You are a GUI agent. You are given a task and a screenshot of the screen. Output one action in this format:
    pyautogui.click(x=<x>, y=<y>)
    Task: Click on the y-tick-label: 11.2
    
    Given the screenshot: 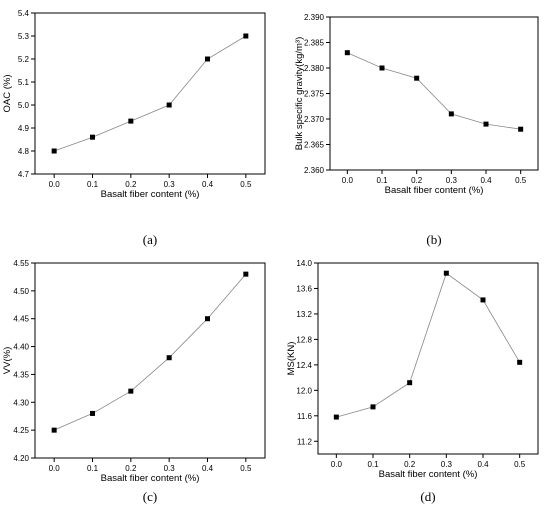 What is the action you would take?
    pyautogui.click(x=305, y=441)
    